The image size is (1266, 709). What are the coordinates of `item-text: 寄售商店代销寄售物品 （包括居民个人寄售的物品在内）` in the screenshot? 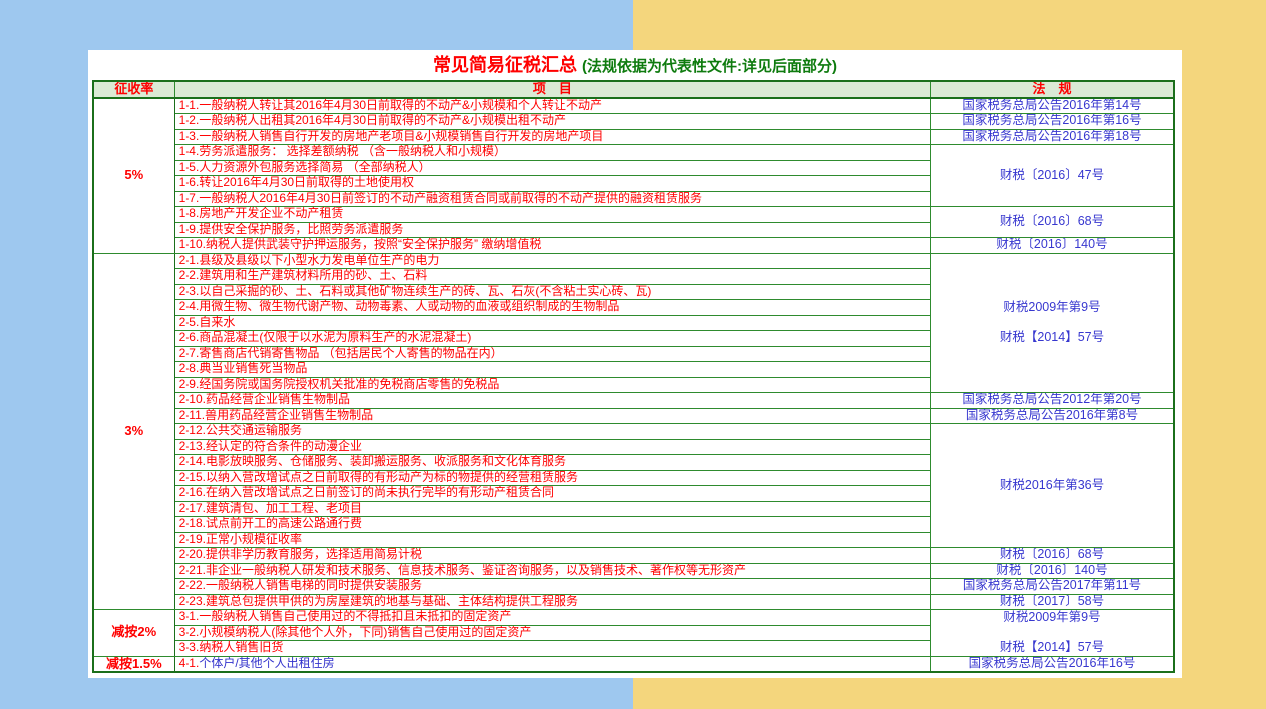 It's located at (351, 353).